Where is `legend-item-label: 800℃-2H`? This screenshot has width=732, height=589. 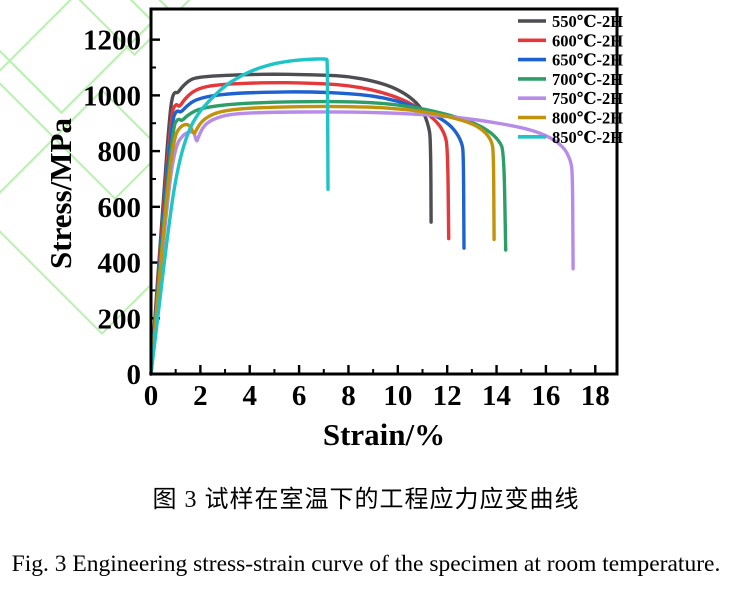
legend-item-label: 800℃-2H is located at coordinates (587, 118).